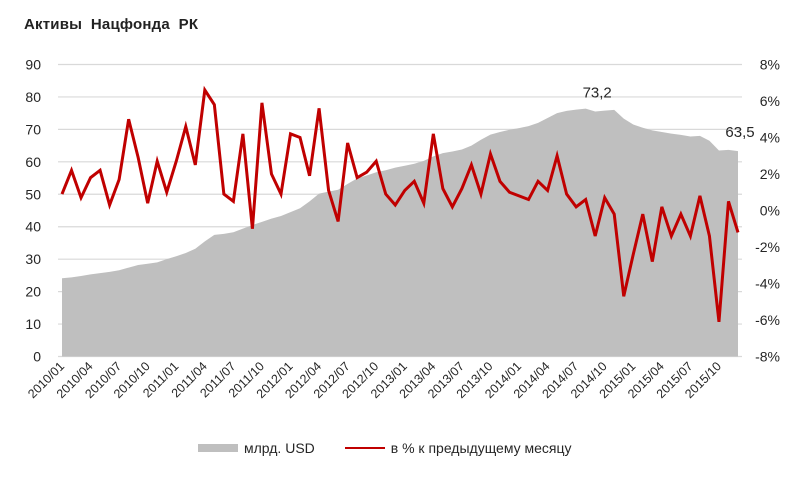  I want to click on y-right-tick-label: 0%, so click(770, 211).